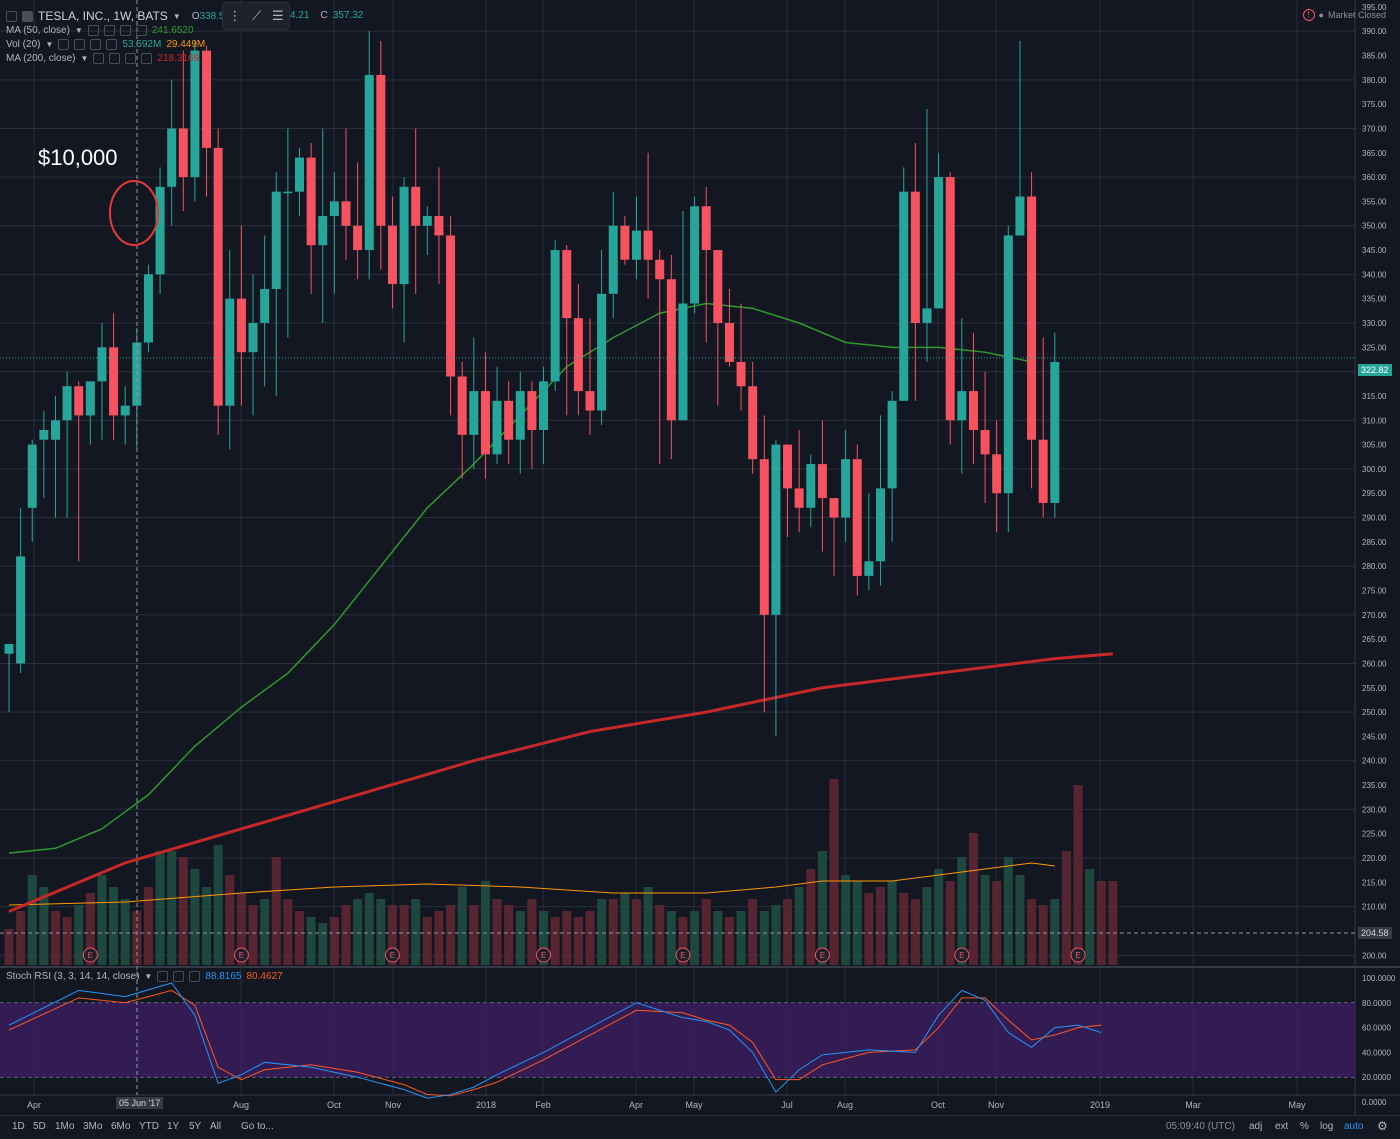 Image resolution: width=1400 pixels, height=1139 pixels. Describe the element at coordinates (65, 1126) in the screenshot. I see `timeframe-1mo: 1Mo` at that location.